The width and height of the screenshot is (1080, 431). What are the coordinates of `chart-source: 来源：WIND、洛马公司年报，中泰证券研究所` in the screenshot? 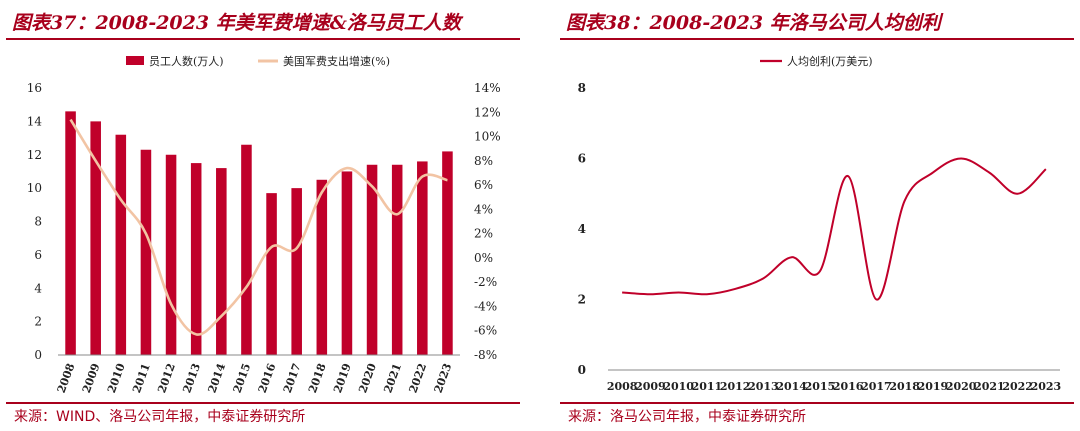 It's located at (160, 417).